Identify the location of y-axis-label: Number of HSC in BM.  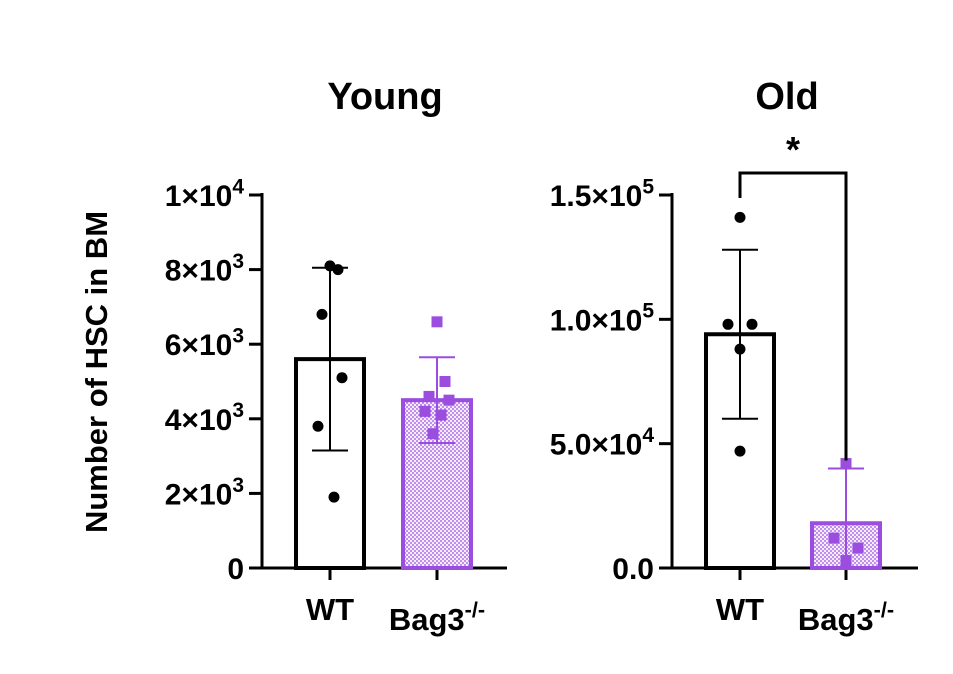
(96, 372).